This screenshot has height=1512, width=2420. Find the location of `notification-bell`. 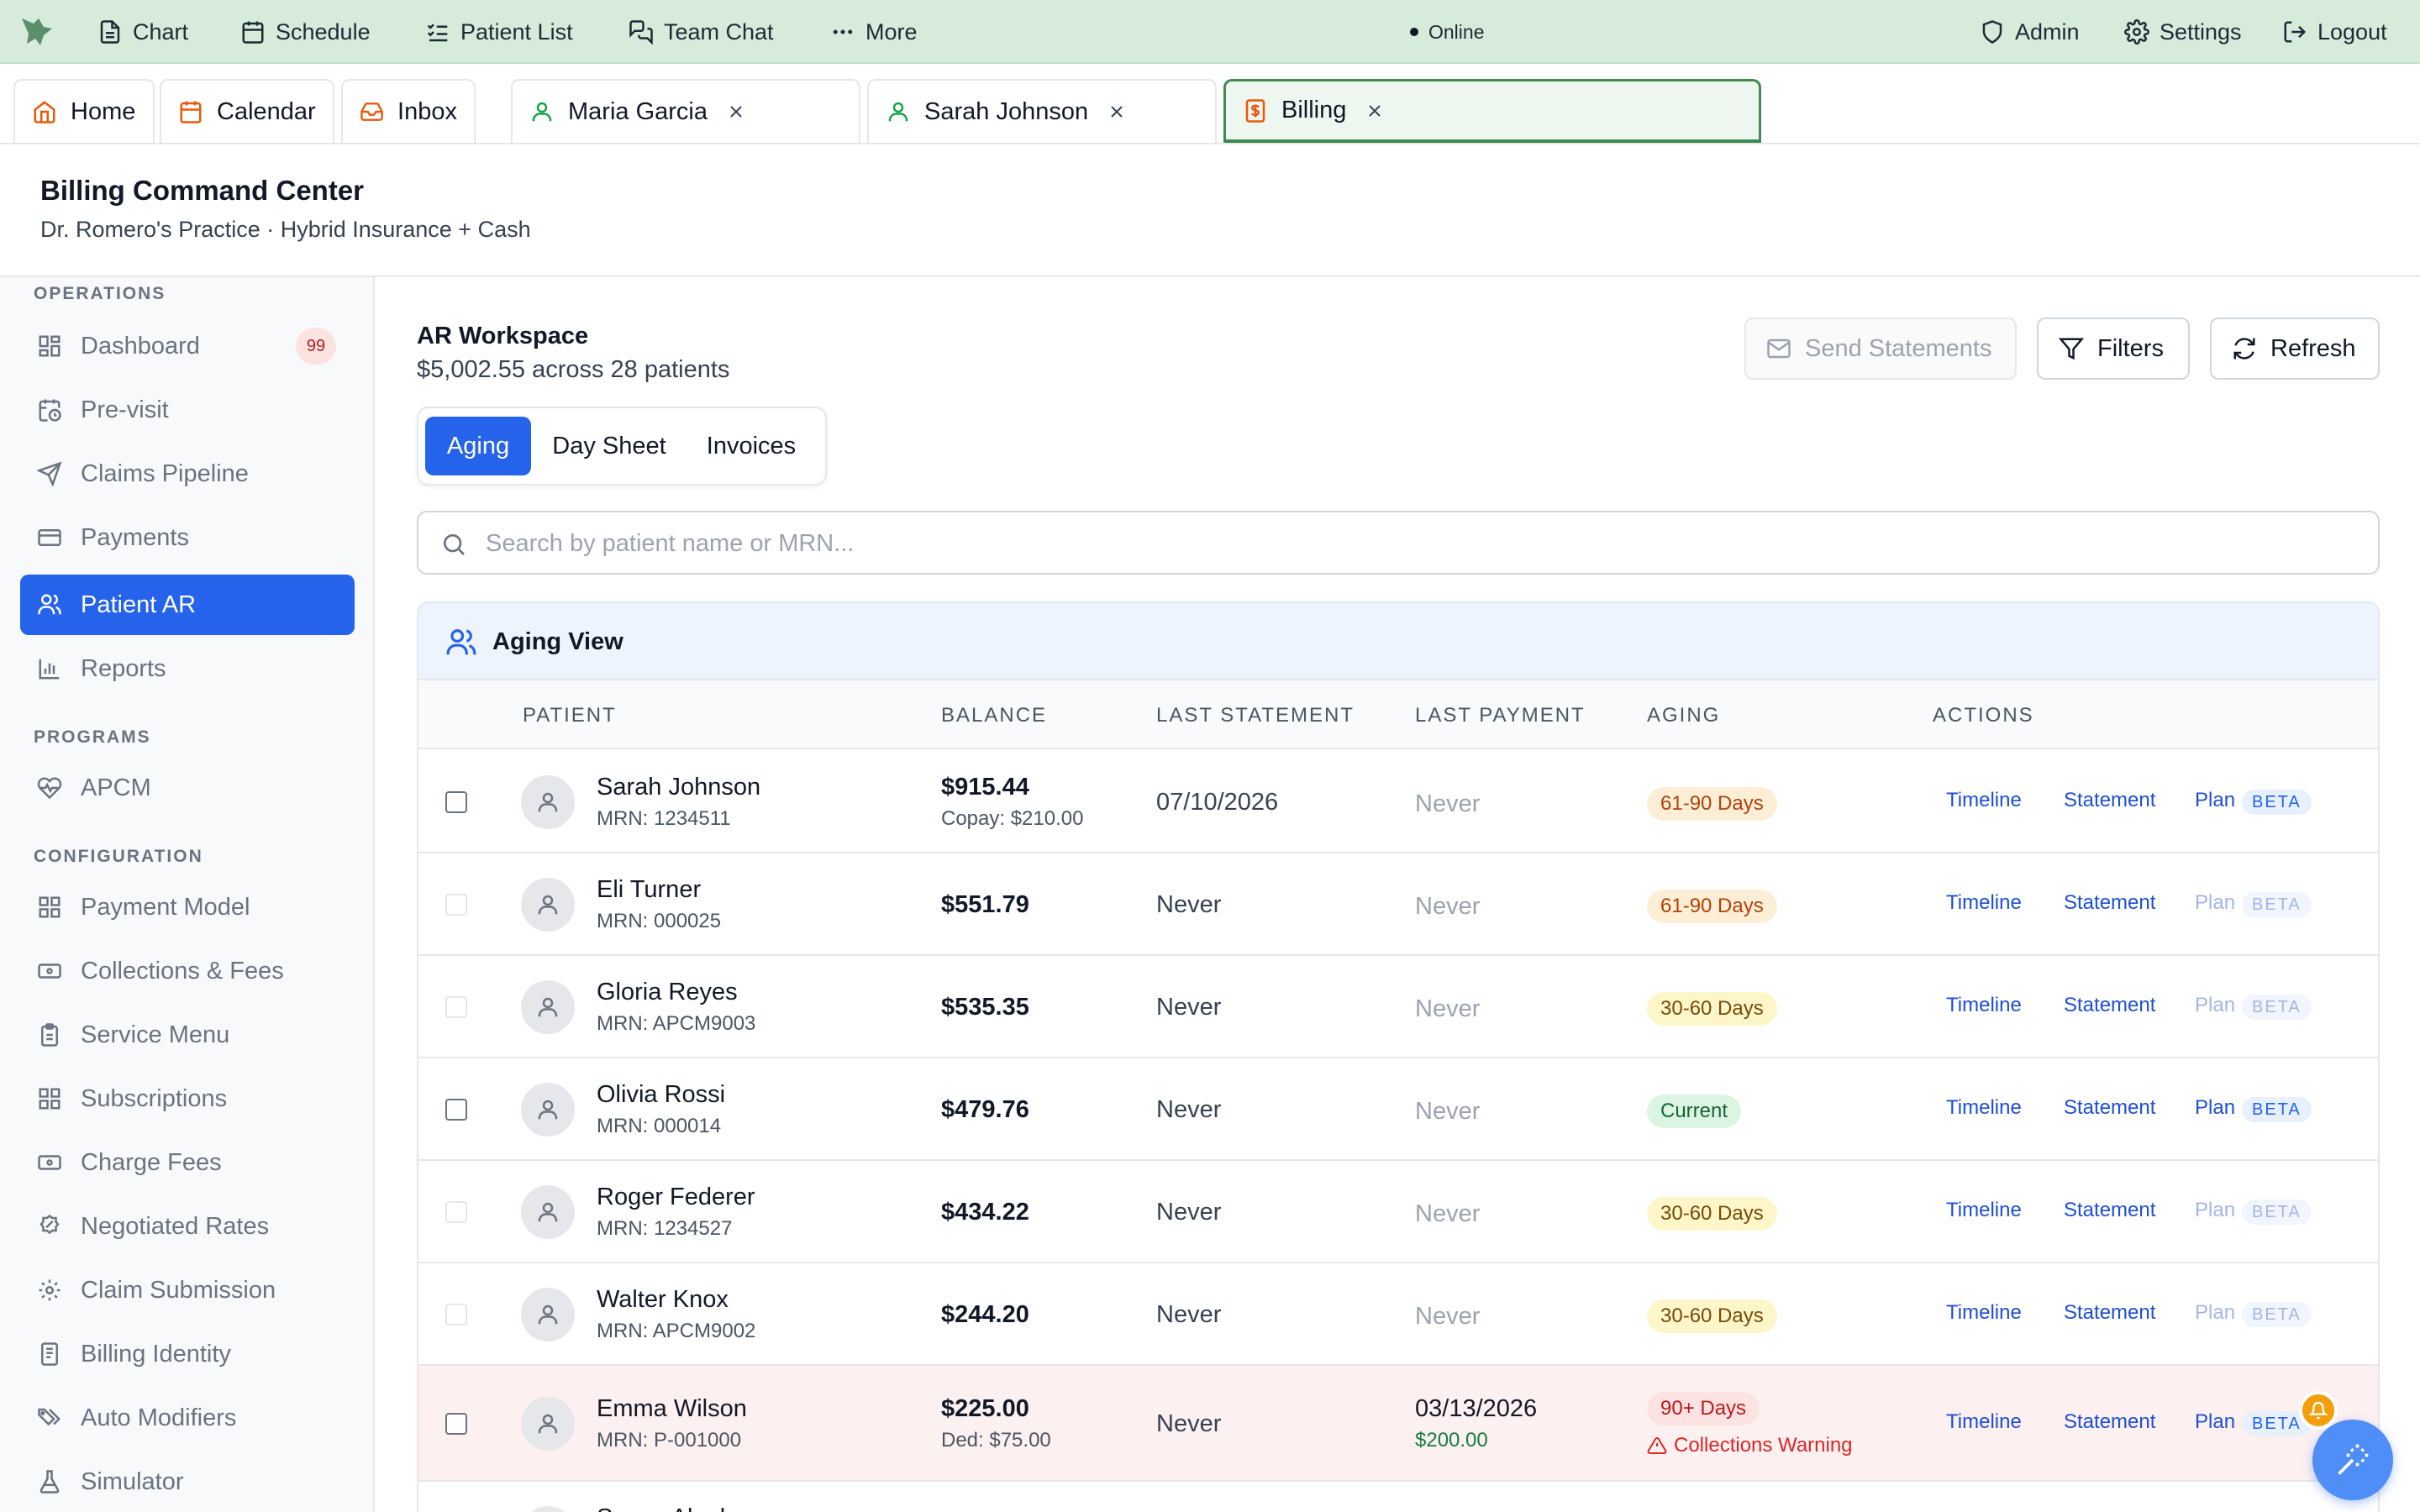

notification-bell is located at coordinates (2318, 1410).